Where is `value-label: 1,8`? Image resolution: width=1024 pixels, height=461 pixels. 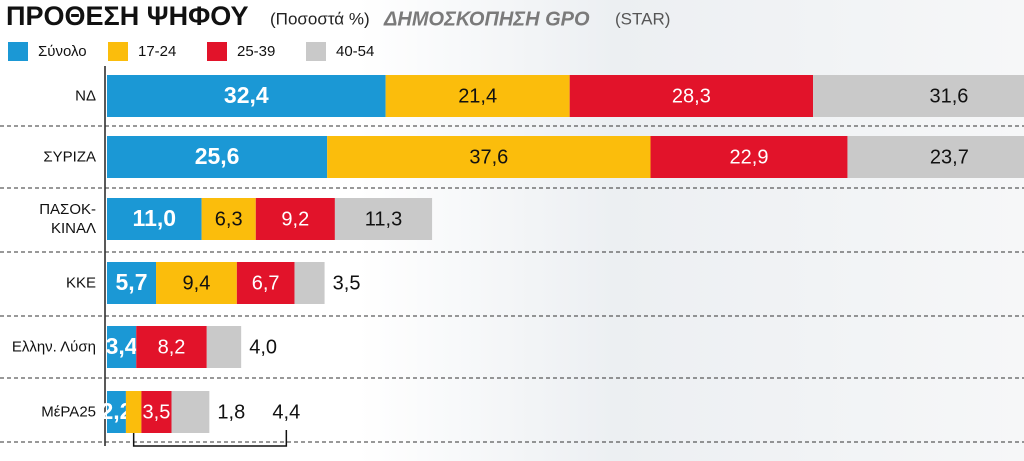
value-label: 1,8 is located at coordinates (231, 412).